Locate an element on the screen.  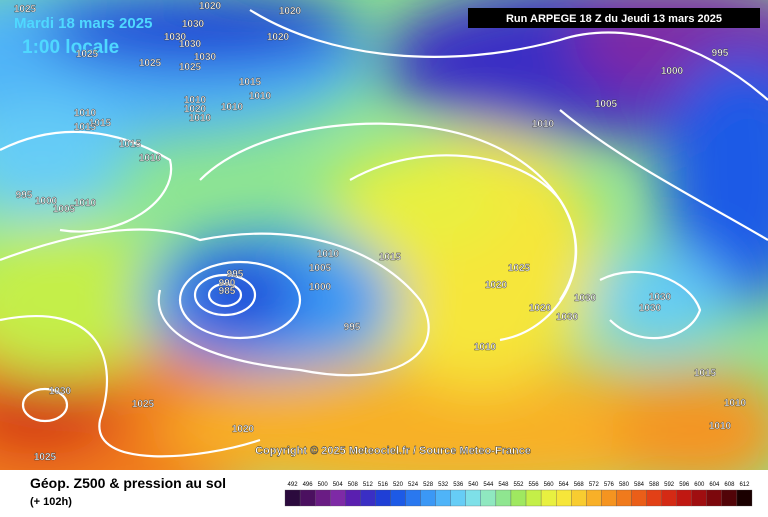
scale-label: 496 is located at coordinates (308, 485).